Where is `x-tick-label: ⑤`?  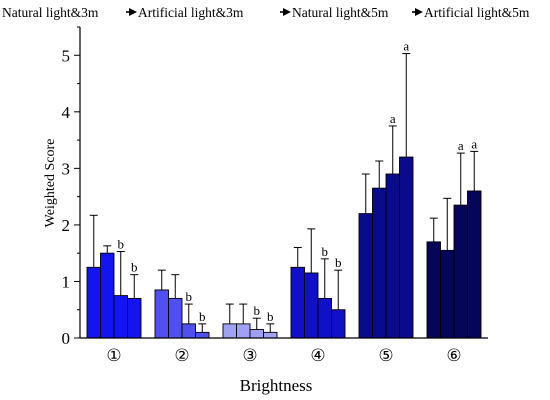
x-tick-label: ⑤ is located at coordinates (385, 355).